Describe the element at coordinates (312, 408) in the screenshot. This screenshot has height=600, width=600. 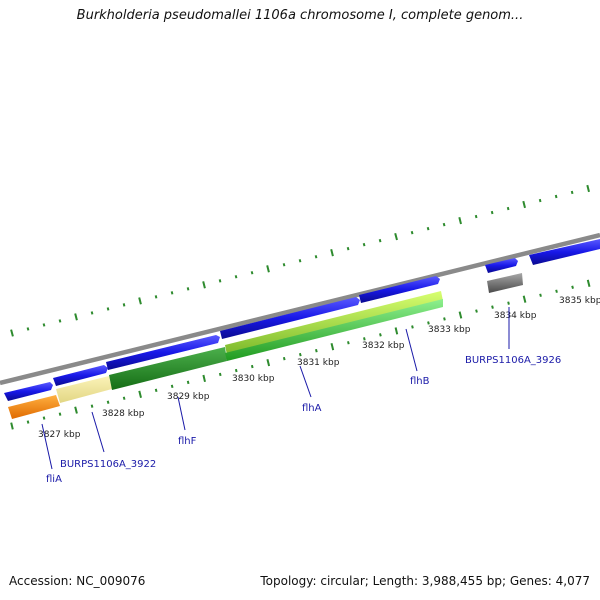
I see `gene-label-flhA: flhA` at that location.